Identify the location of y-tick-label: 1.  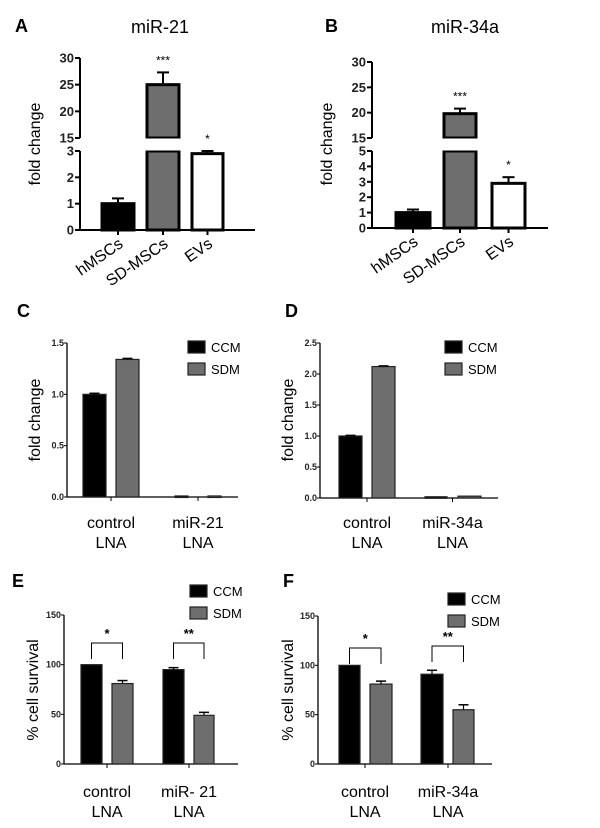
(70, 203).